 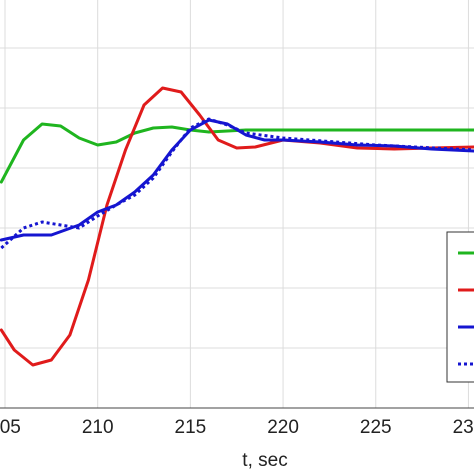 What do you see at coordinates (376, 427) in the screenshot?
I see `x-tick-label: 225` at bounding box center [376, 427].